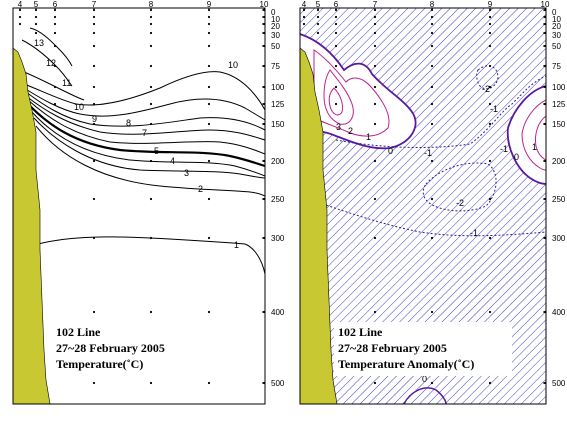  Describe the element at coordinates (151, 4) in the screenshot. I see `station-tick-8: 8` at that location.